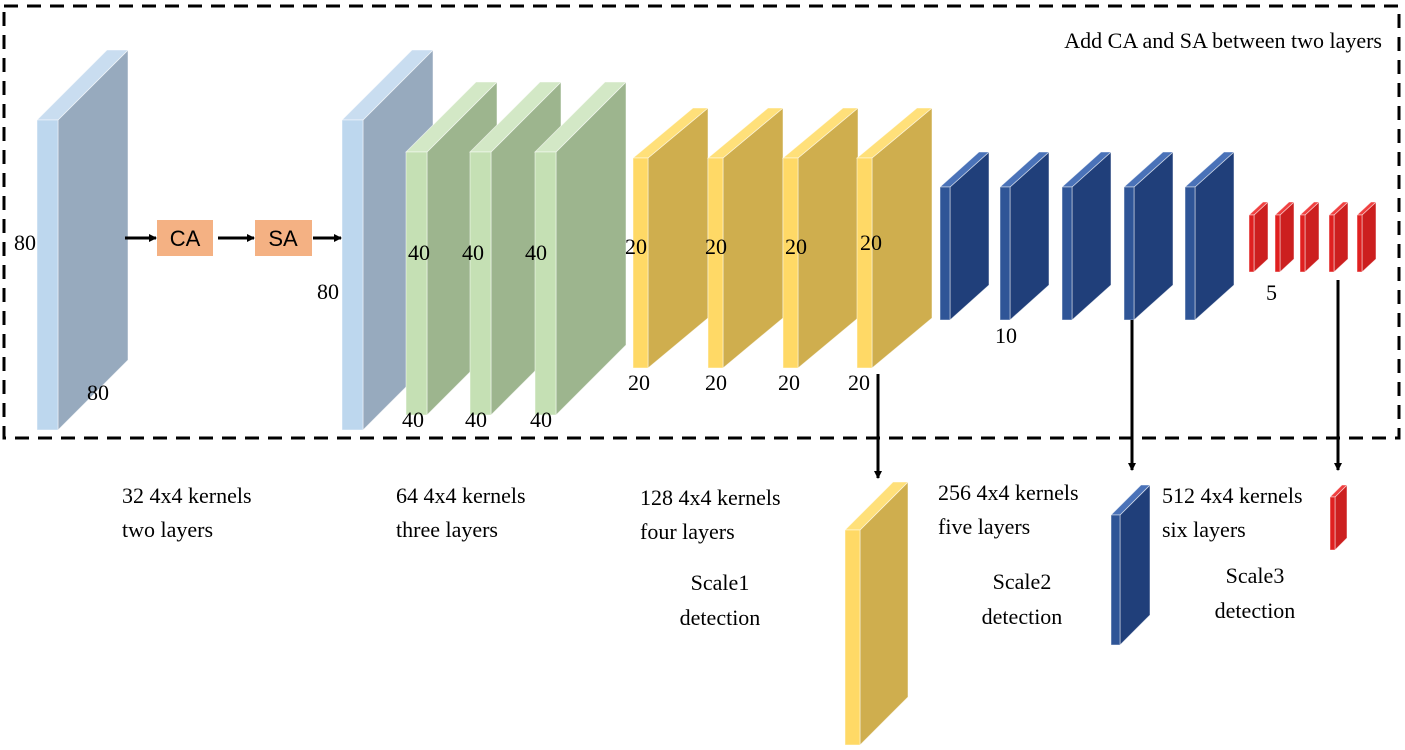 The image size is (1405, 750). Describe the element at coordinates (1204, 529) in the screenshot. I see `stage5-layers: six layers` at that location.